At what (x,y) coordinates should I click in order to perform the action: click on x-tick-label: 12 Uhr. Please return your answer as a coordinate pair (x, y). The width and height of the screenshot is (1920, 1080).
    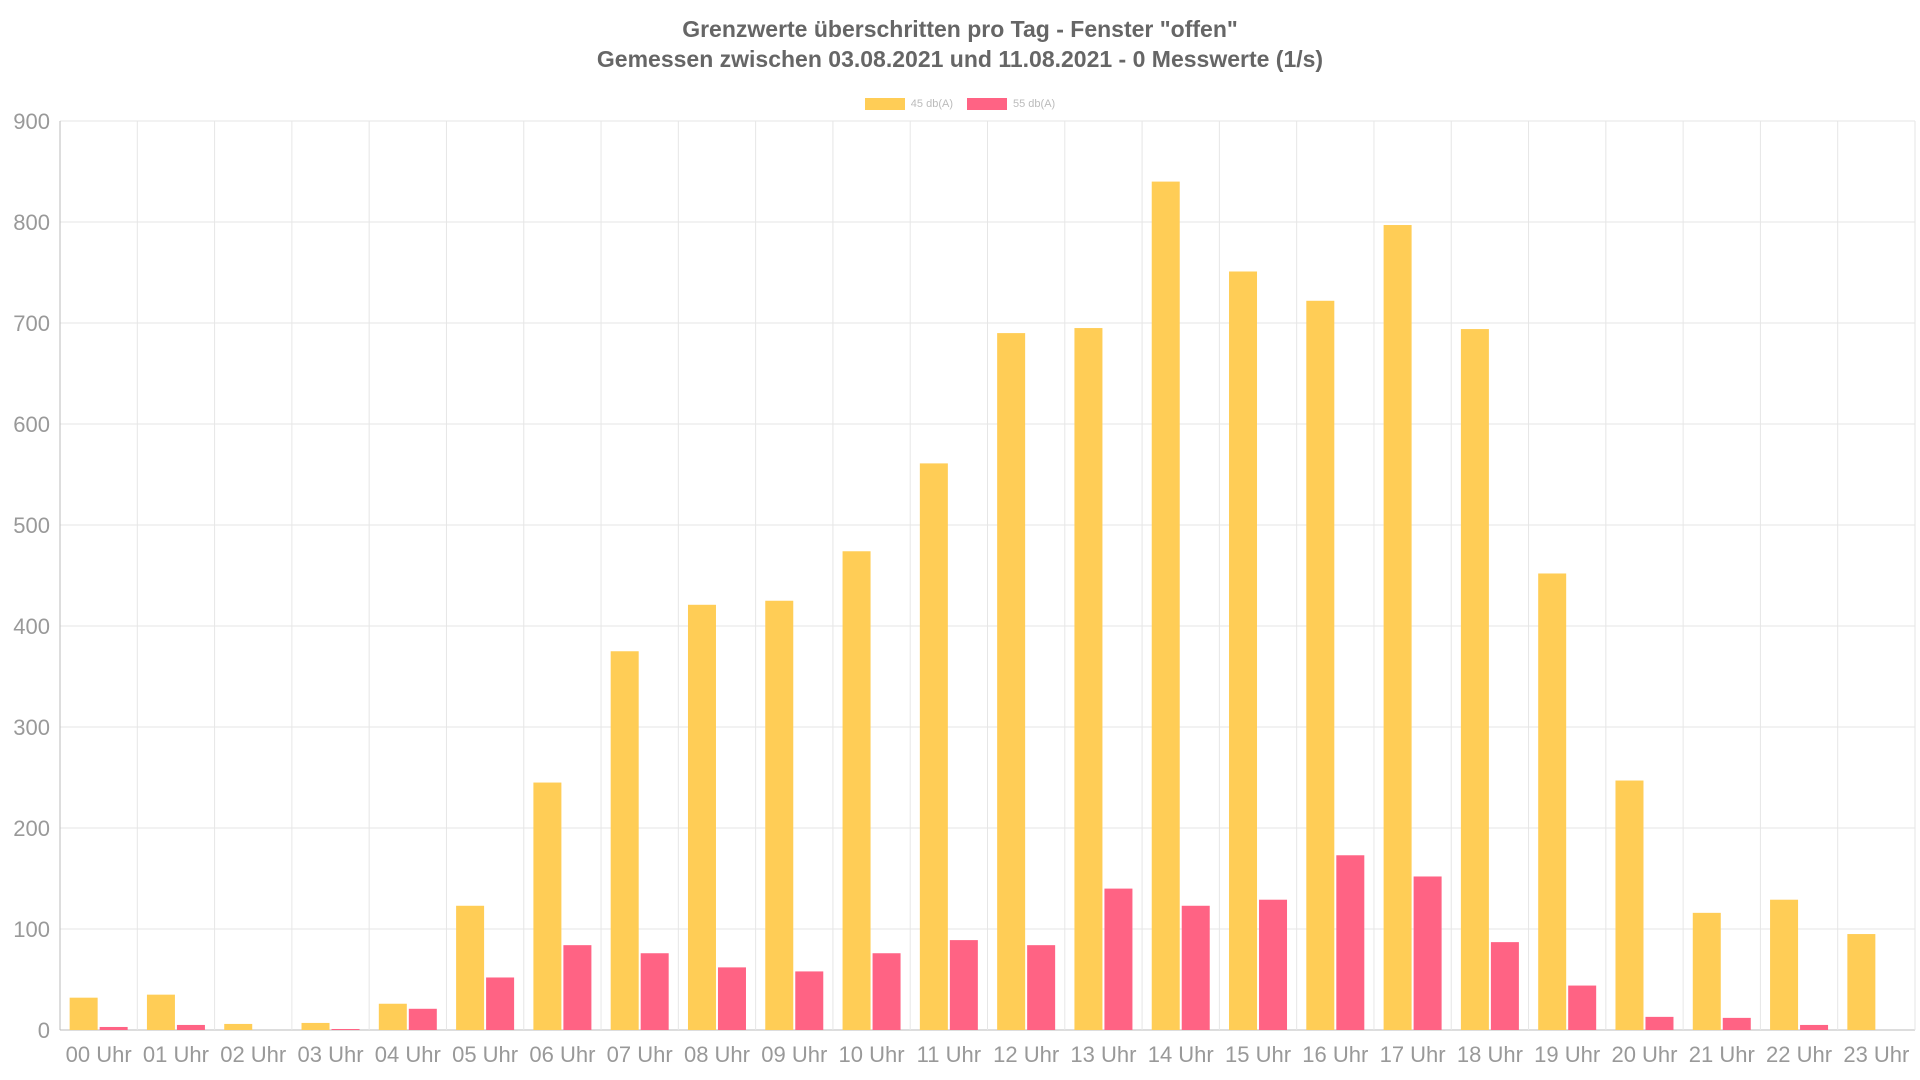
    Looking at the image, I should click on (1026, 1054).